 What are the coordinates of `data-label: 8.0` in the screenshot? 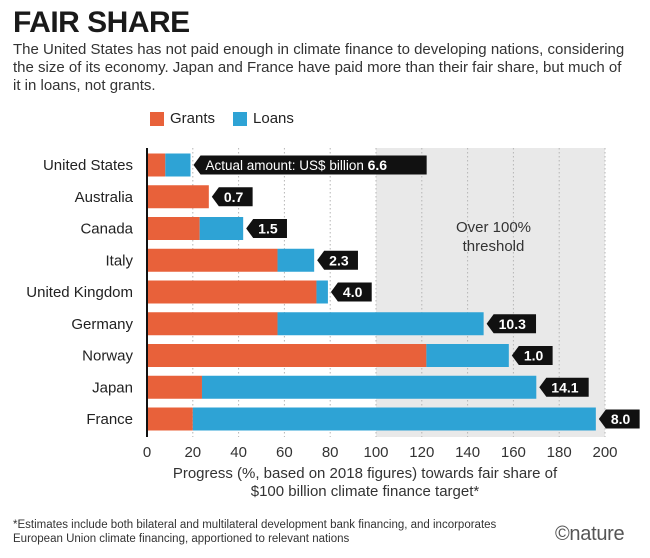 It's located at (621, 419).